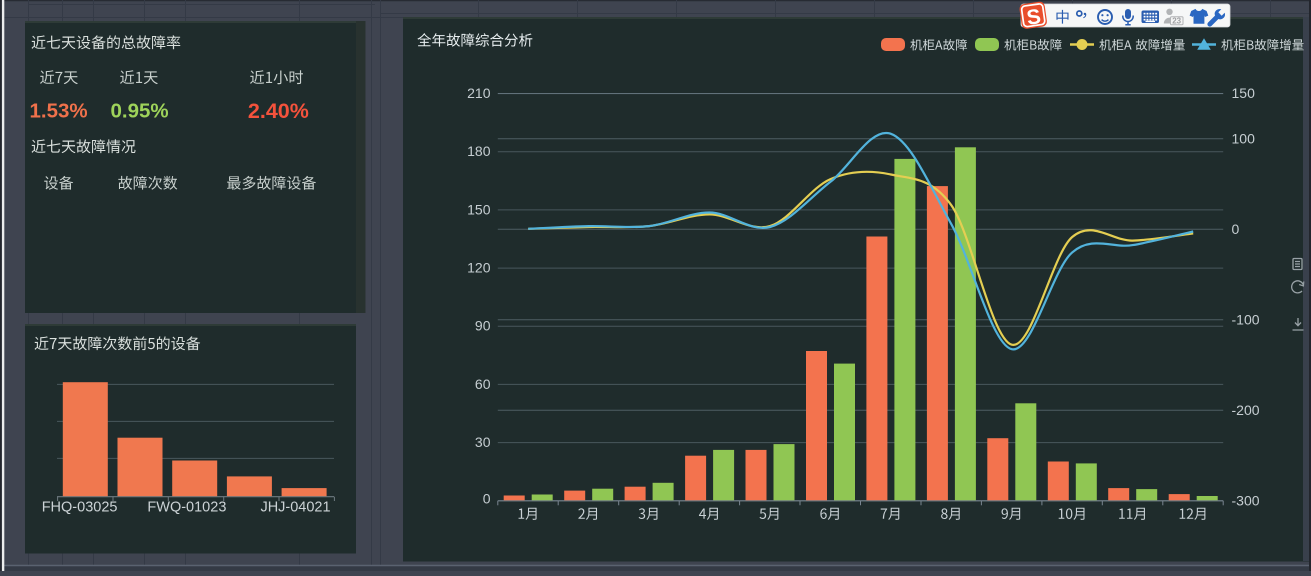 This screenshot has height=576, width=1311. Describe the element at coordinates (1176, 20) in the screenshot. I see `svg-text: 23` at that location.